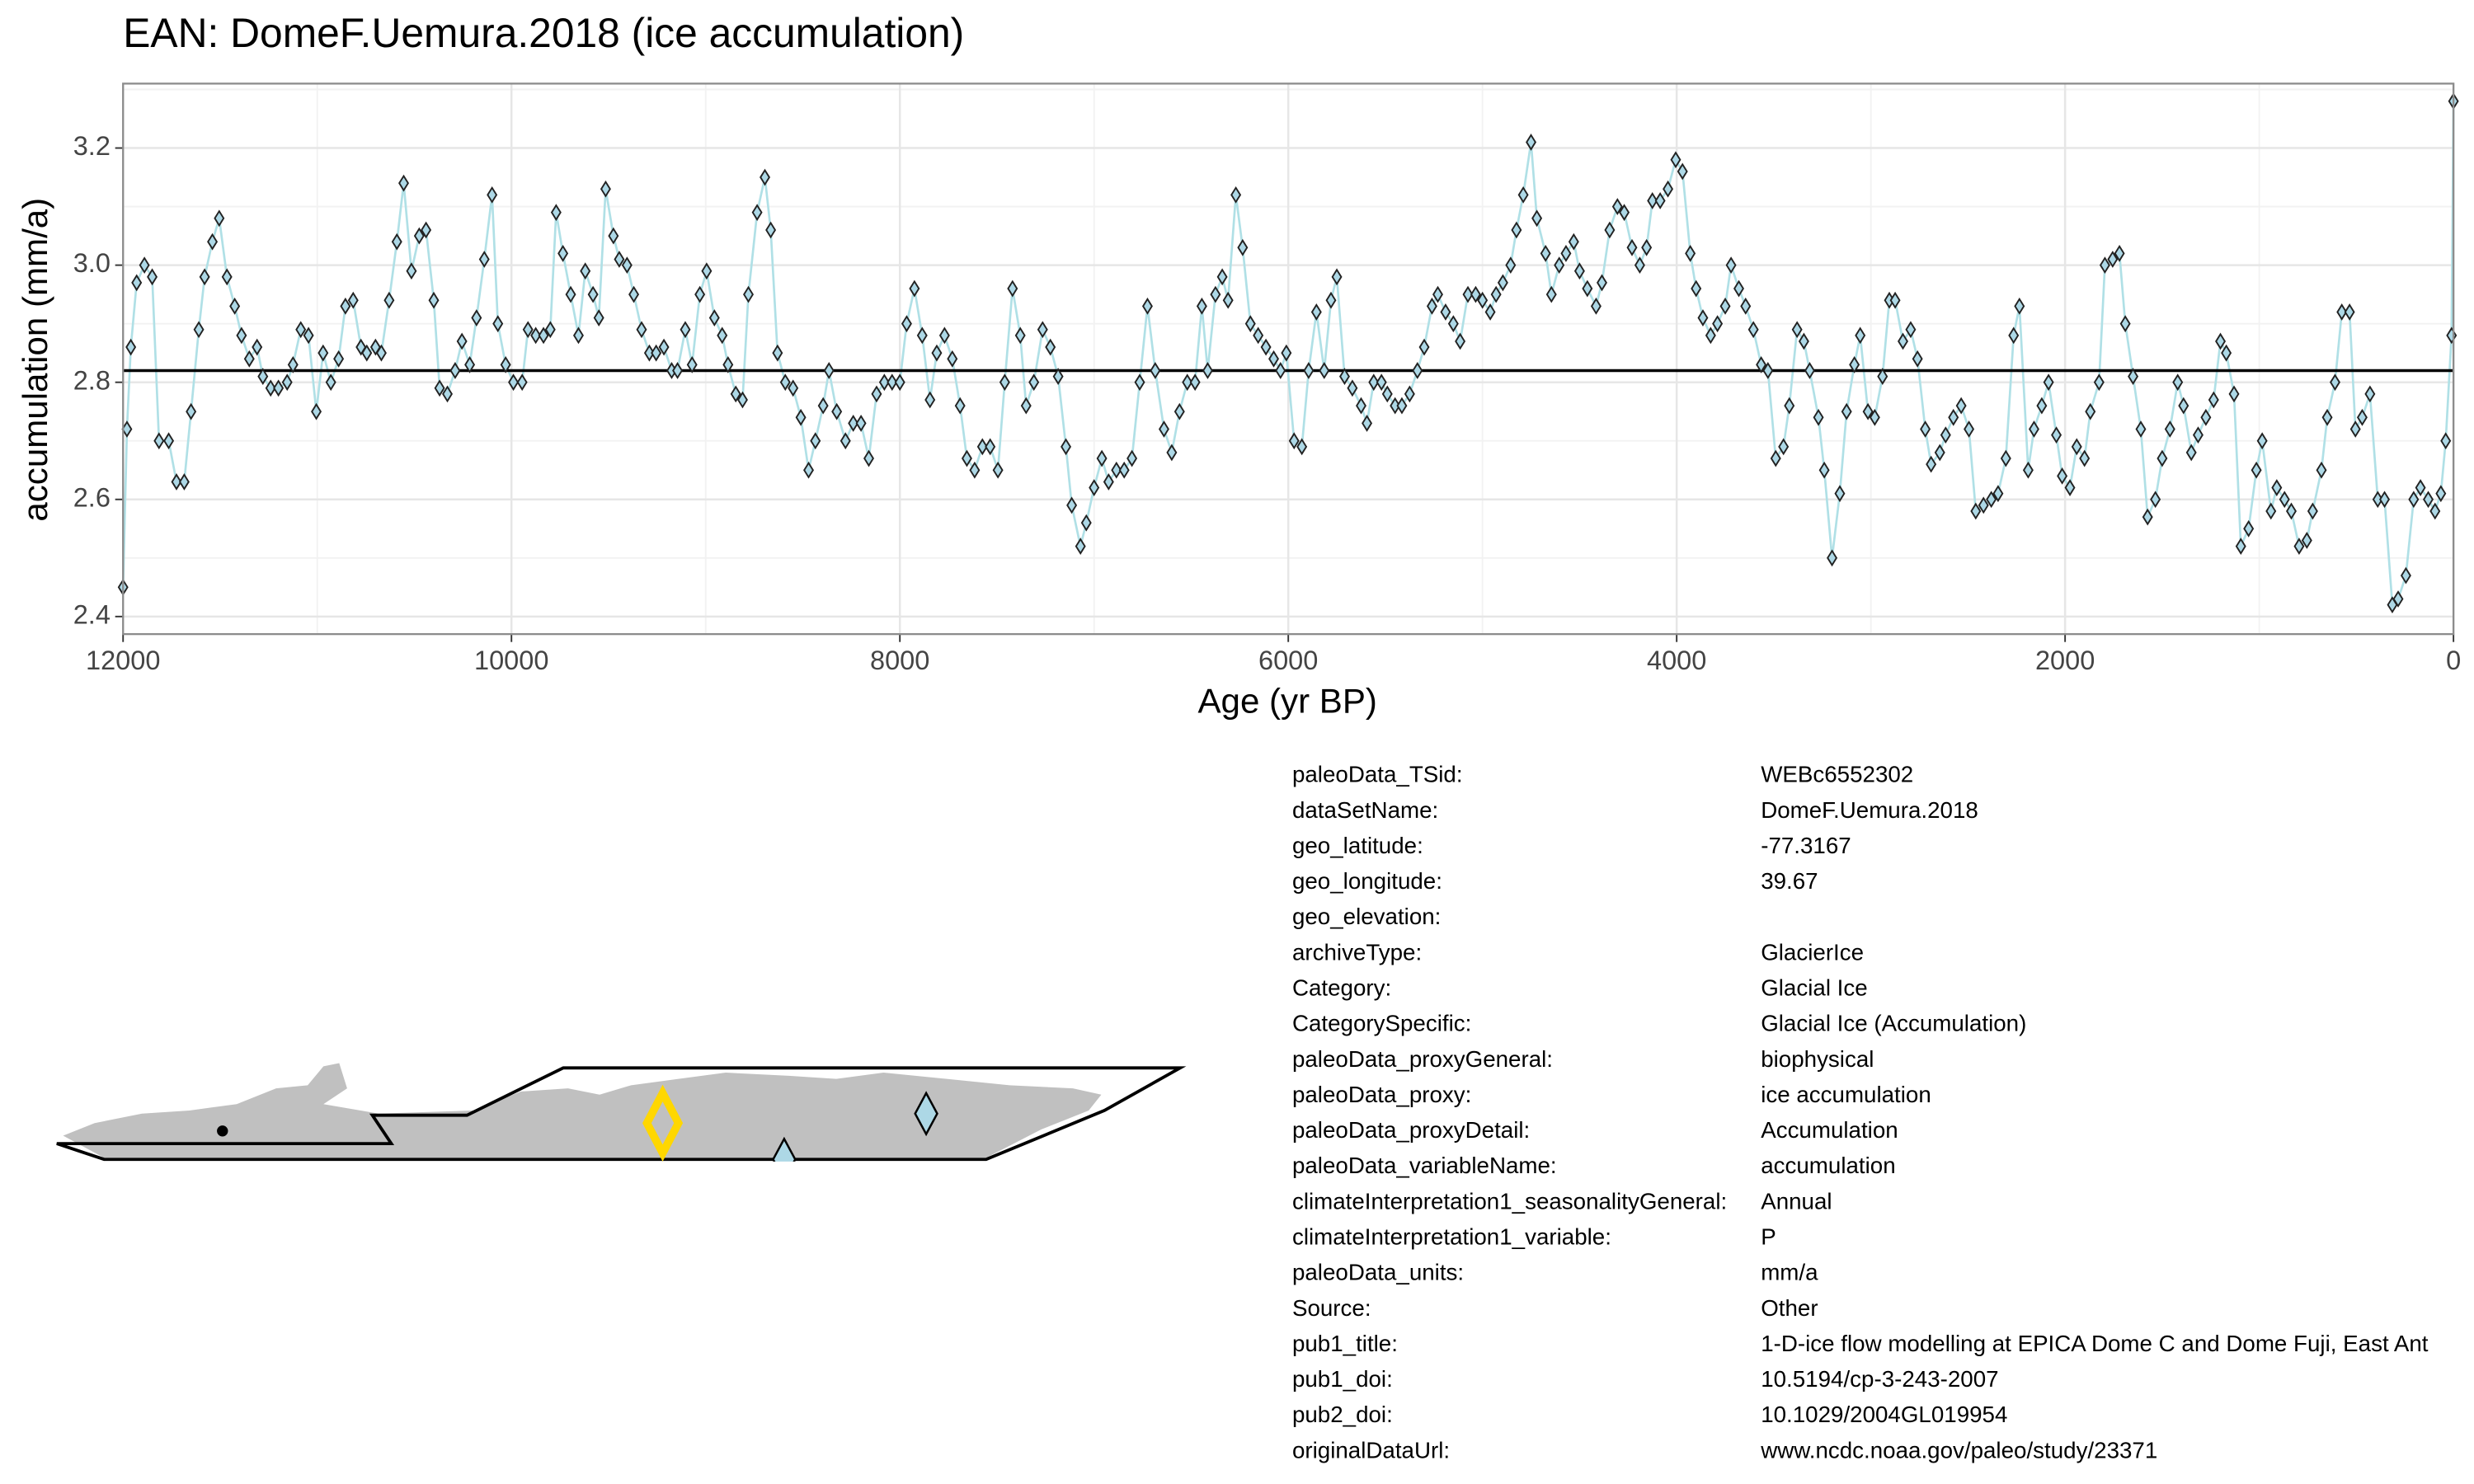 The height and width of the screenshot is (1484, 2474). I want to click on meta-key: climateInterpretation1_variable:, so click(1451, 1237).